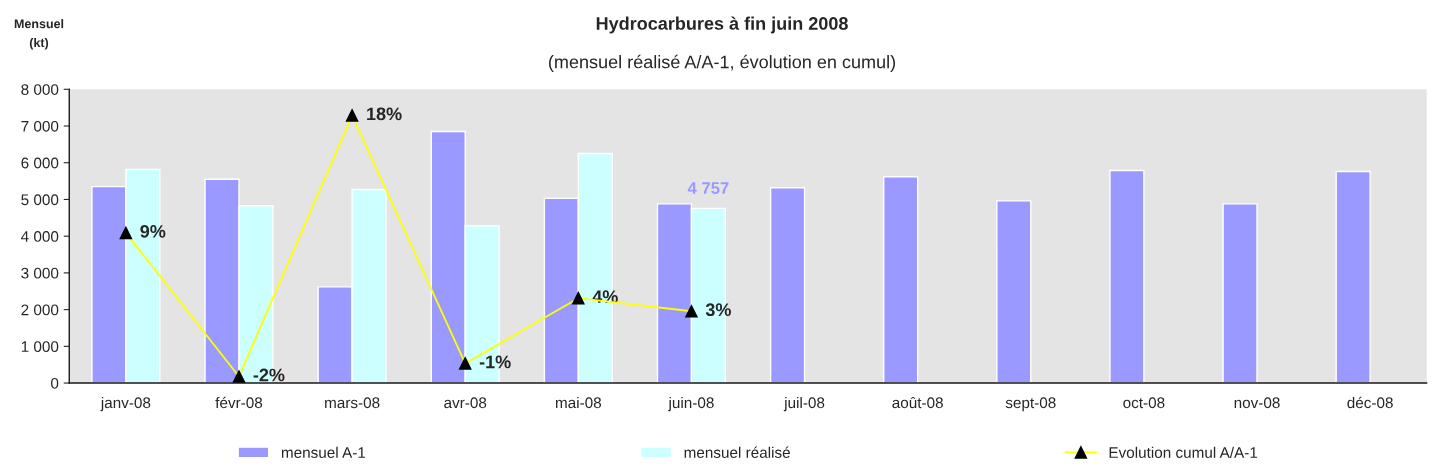  Describe the element at coordinates (40, 200) in the screenshot. I see `y-tick-label: 5 000` at that location.